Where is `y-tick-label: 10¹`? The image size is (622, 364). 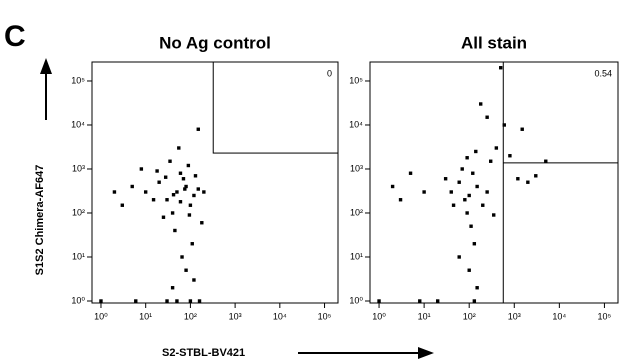
y-tick-label: 10¹ is located at coordinates (78, 256).